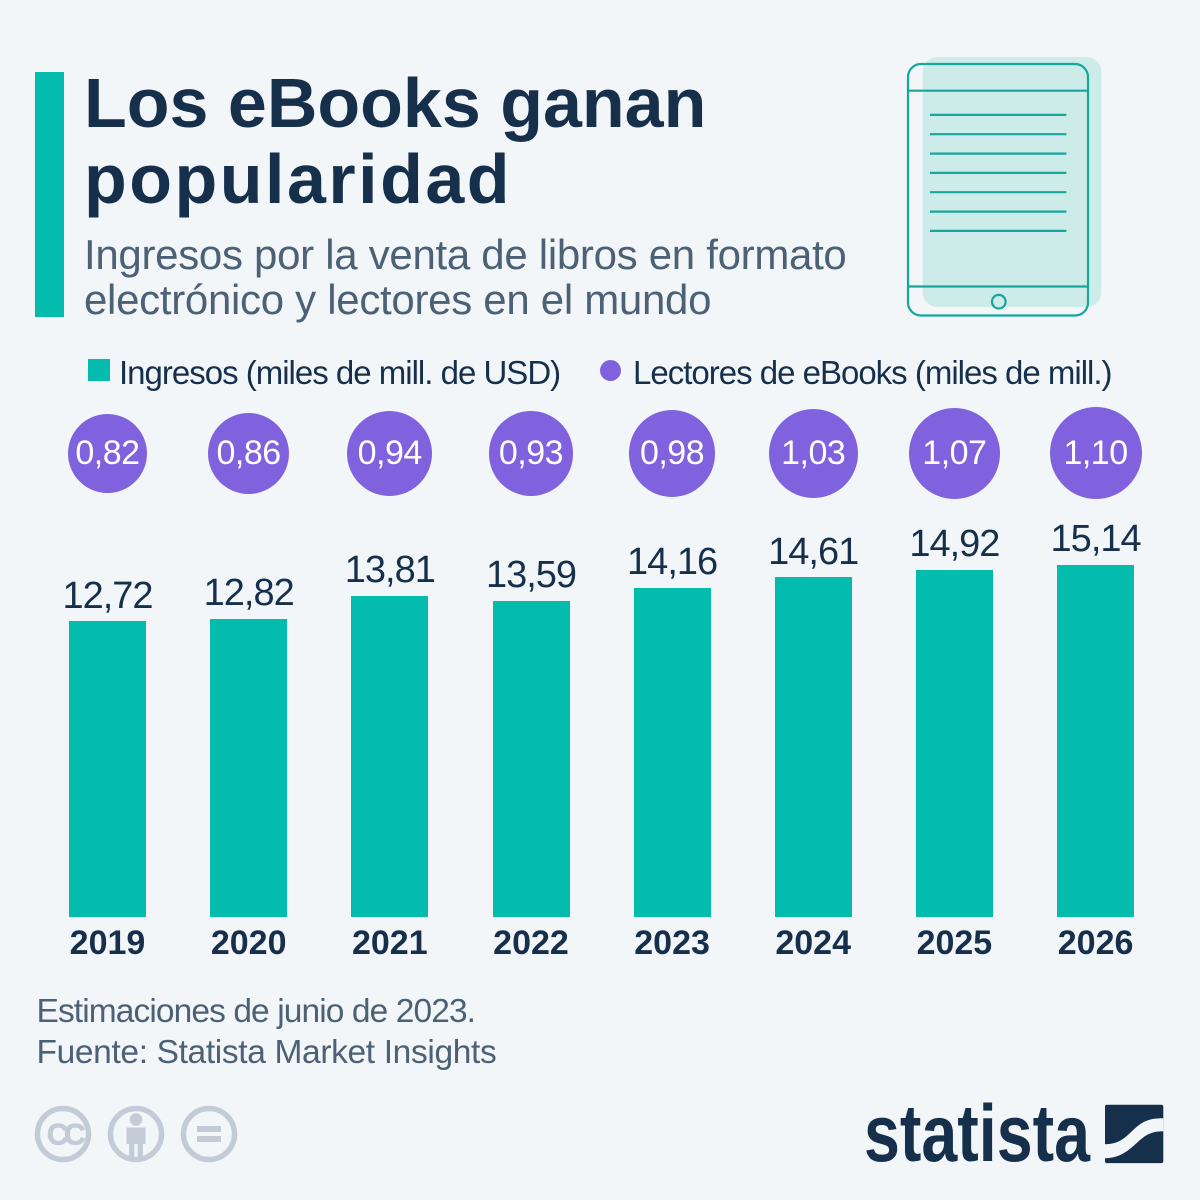  What do you see at coordinates (977, 1132) in the screenshot?
I see `svg-text: statista` at bounding box center [977, 1132].